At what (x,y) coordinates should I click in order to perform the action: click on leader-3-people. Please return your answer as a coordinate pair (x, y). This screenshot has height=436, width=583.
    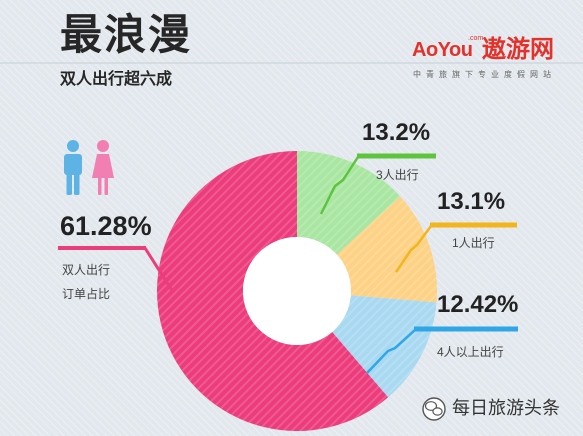
    Looking at the image, I should click on (377, 184).